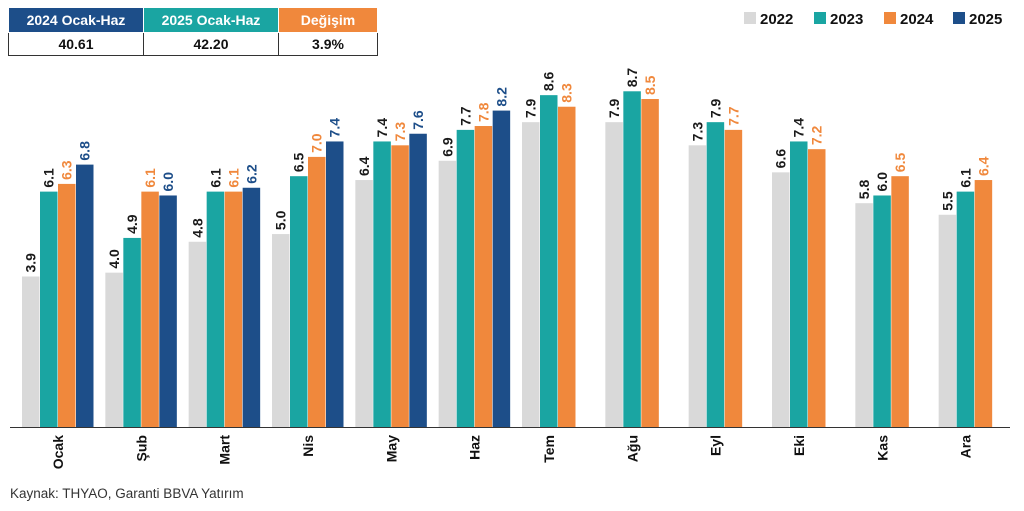  What do you see at coordinates (817, 135) in the screenshot?
I see `data-label-2024-9: 7.2` at bounding box center [817, 135].